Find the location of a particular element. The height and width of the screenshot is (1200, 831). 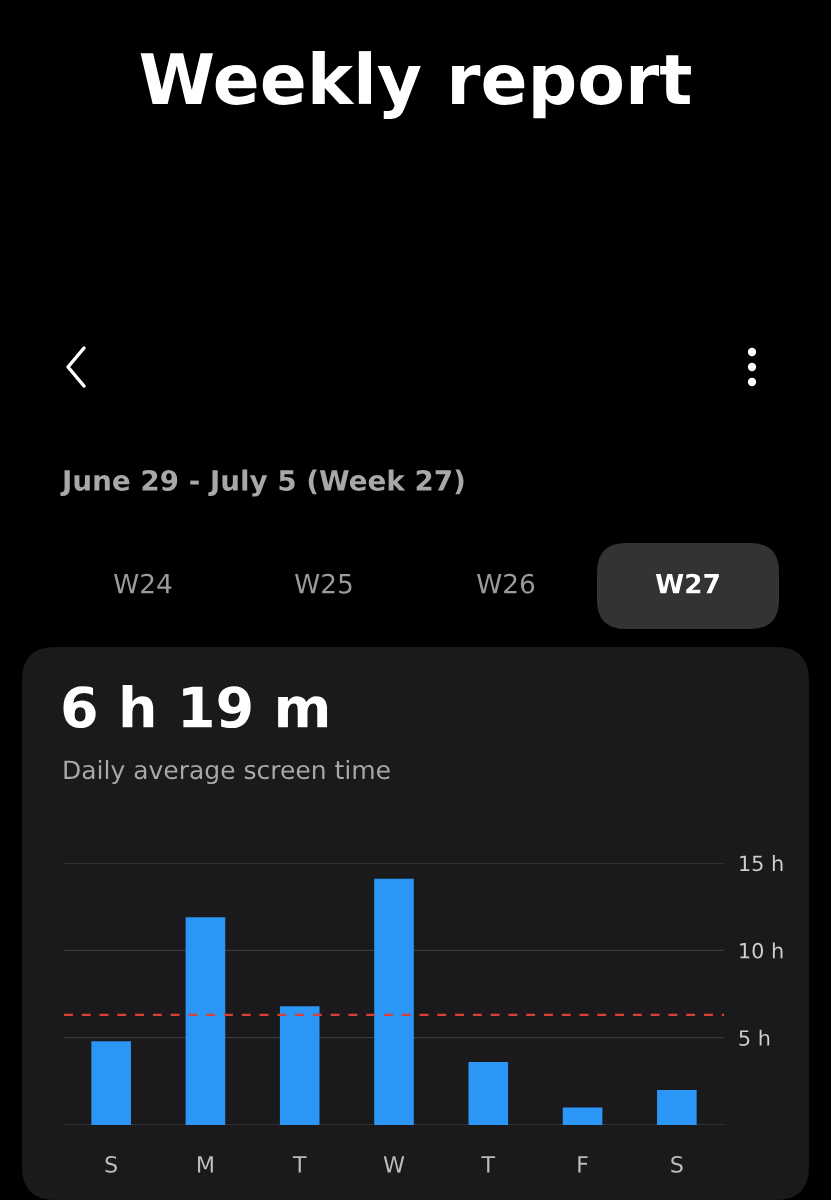

text: 6 h 19 m is located at coordinates (195, 707).